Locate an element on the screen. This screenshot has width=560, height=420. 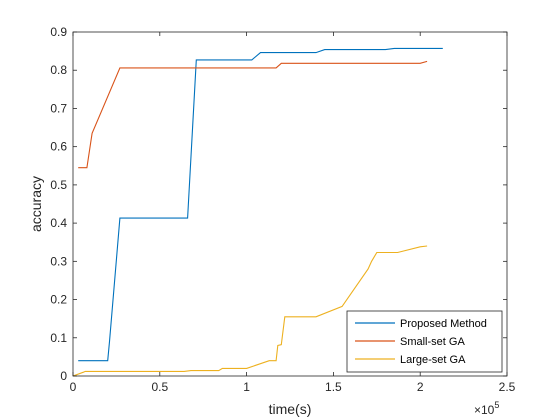
x-tick-label: 1 is located at coordinates (246, 387).